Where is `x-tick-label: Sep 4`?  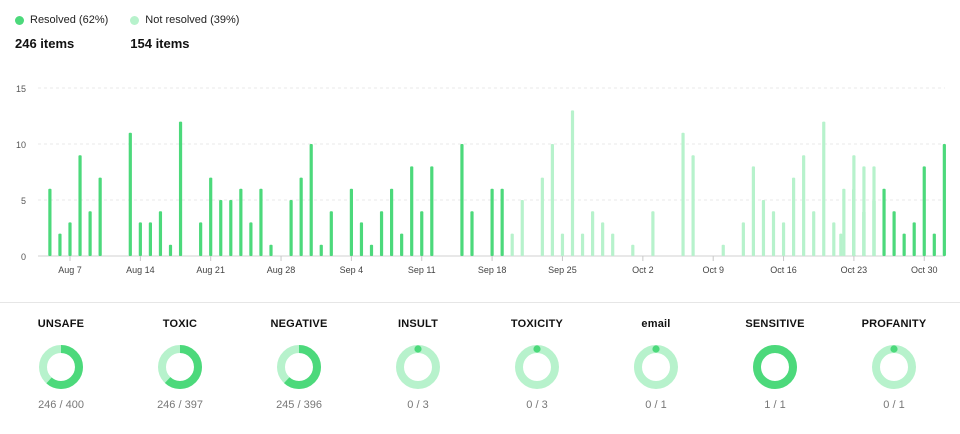
x-tick-label: Sep 4 is located at coordinates (352, 270).